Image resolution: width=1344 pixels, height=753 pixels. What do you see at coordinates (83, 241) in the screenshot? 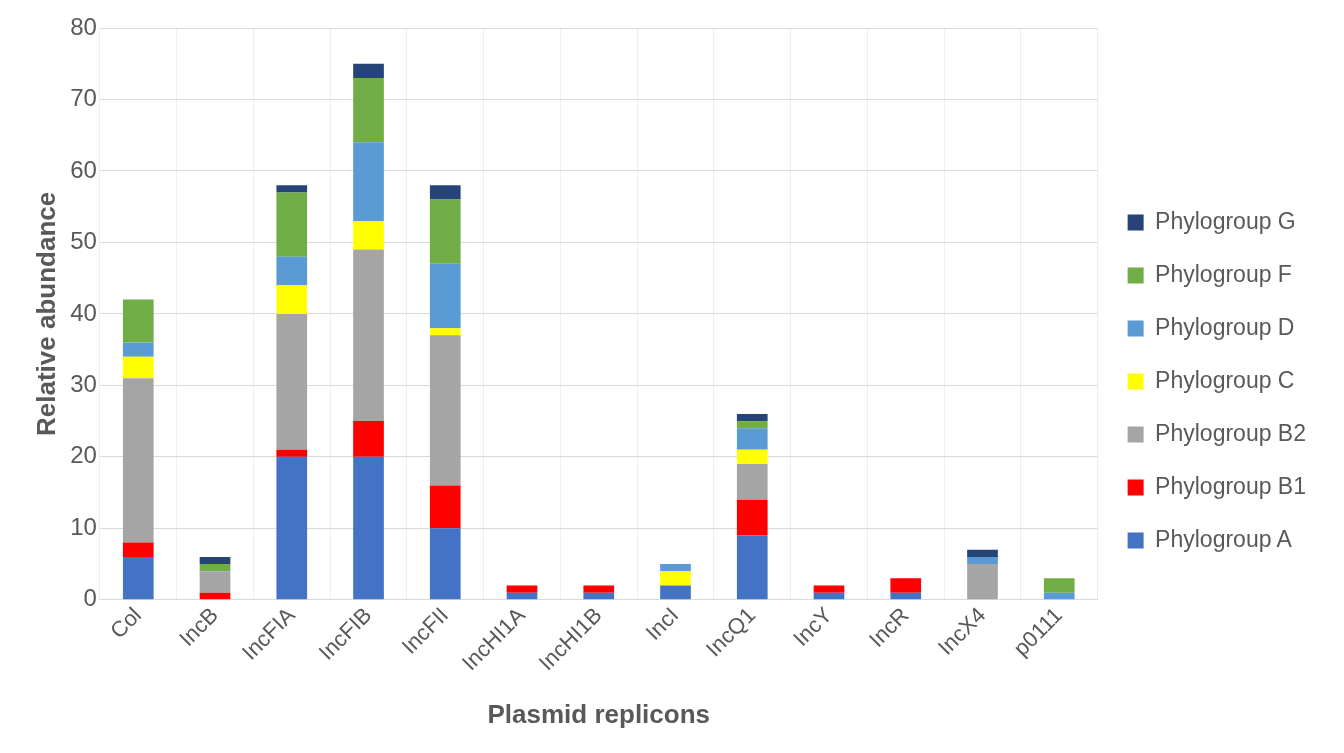
I see `y-tick-label: 50` at bounding box center [83, 241].